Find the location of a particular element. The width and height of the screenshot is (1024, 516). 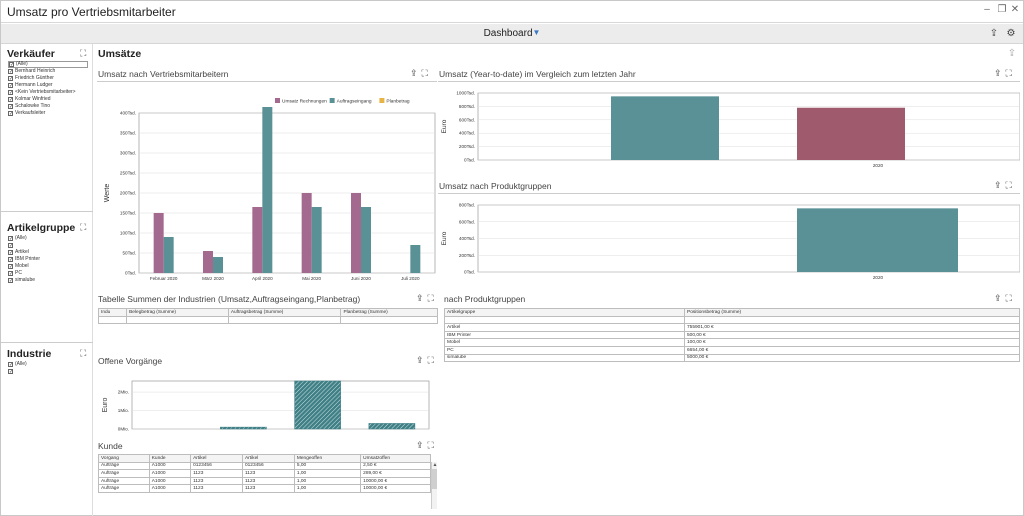

table-row: IBM Printer 500,00 € is located at coordinates (732, 335).